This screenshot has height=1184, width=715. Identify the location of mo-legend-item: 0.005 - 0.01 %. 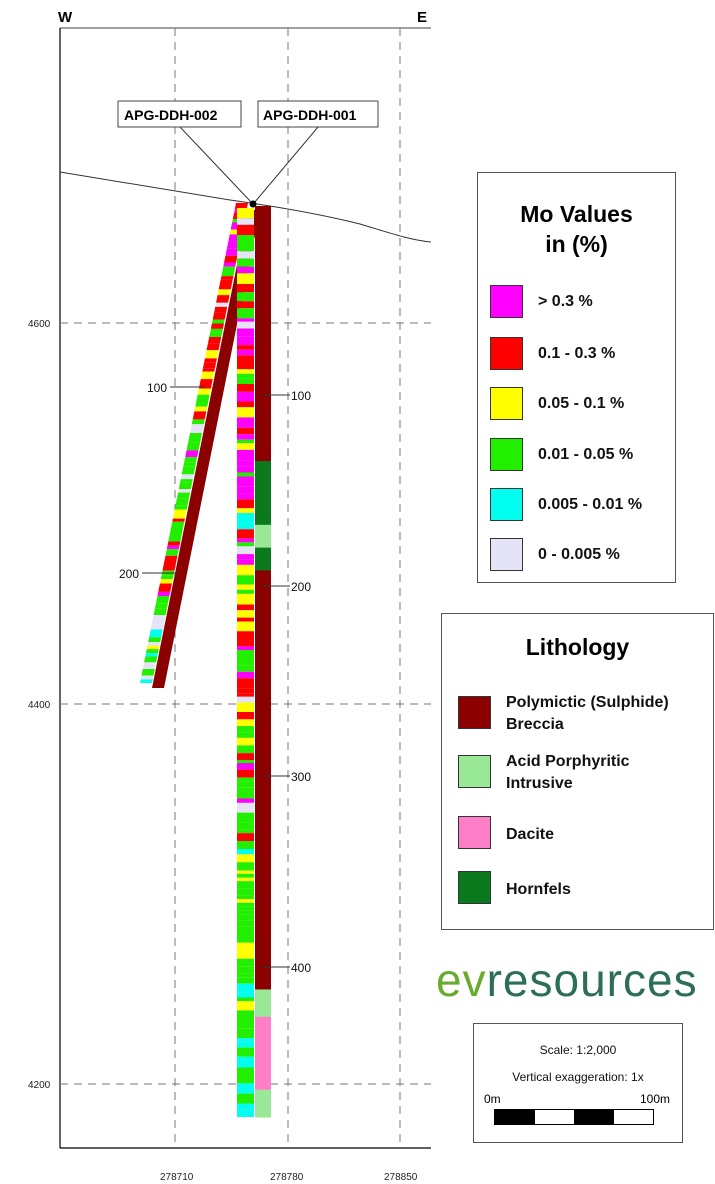
(566, 504).